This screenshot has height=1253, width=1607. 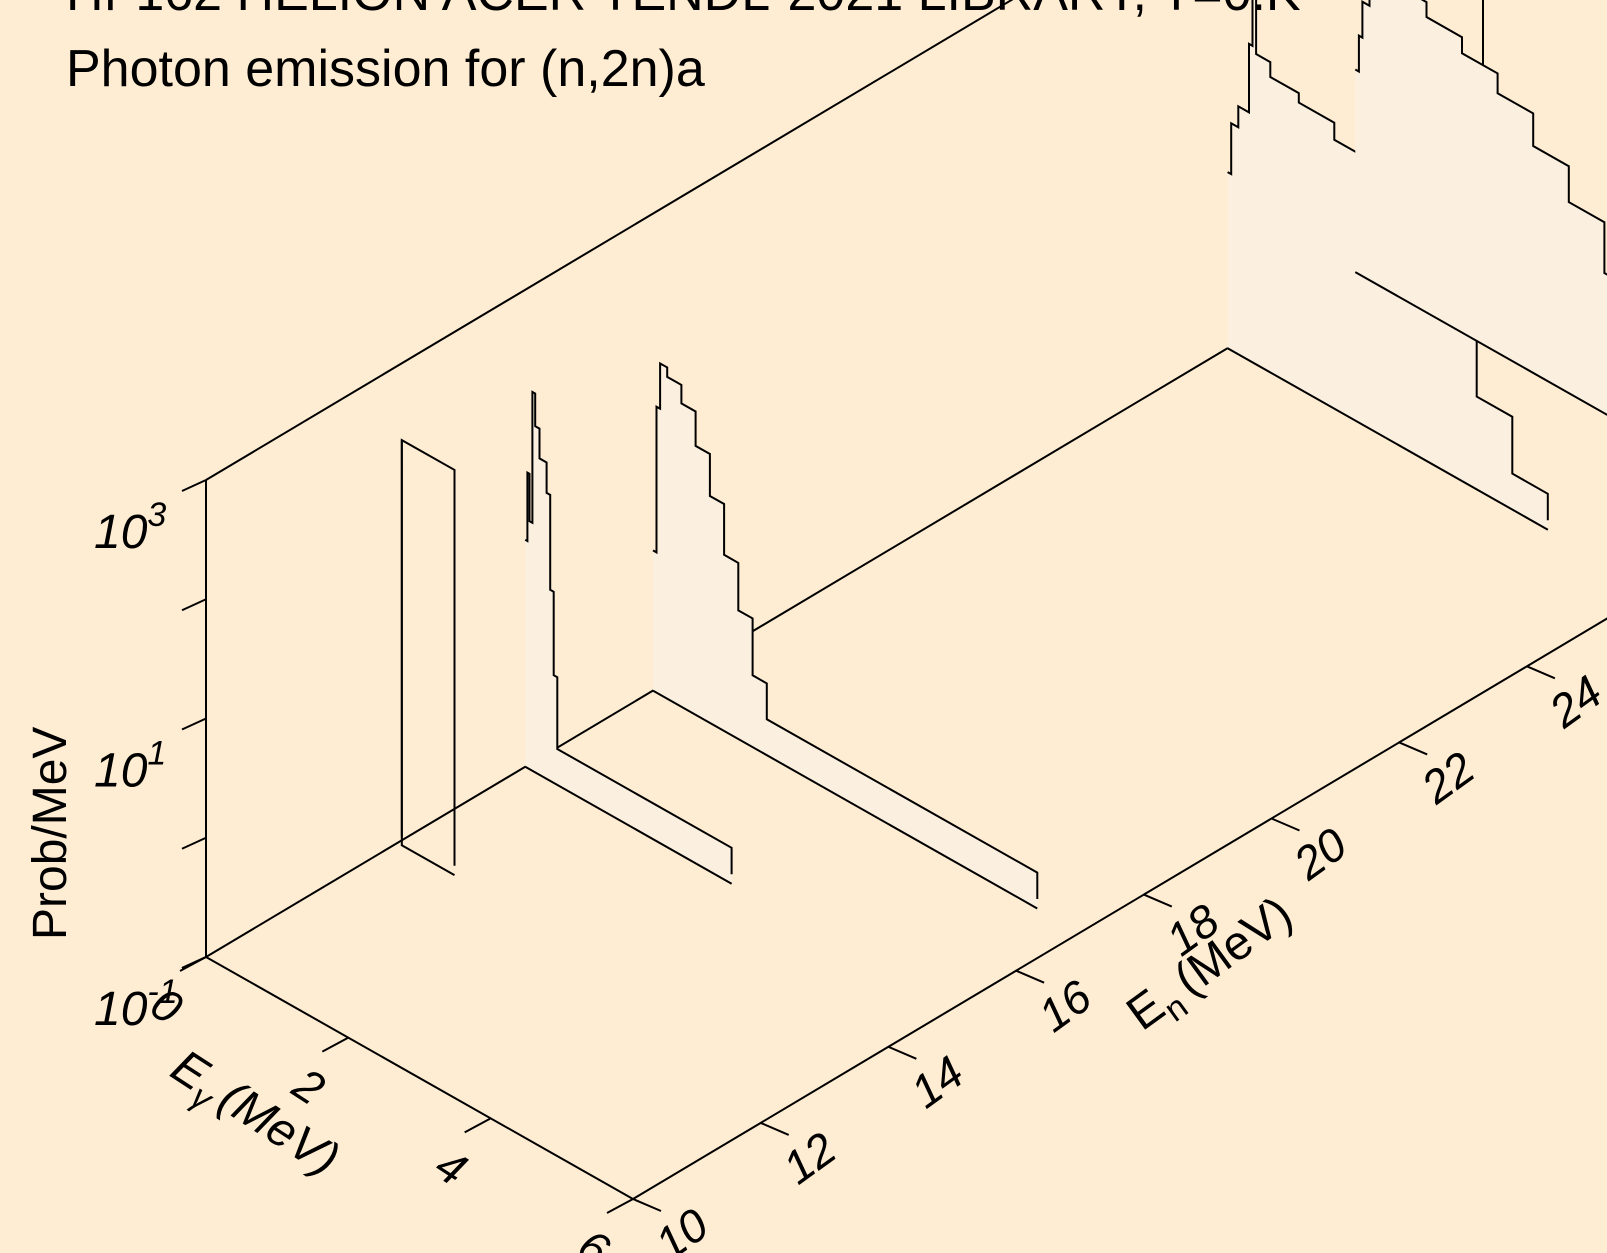 I want to click on z-tick-mark-floor, so click(x=194, y=962).